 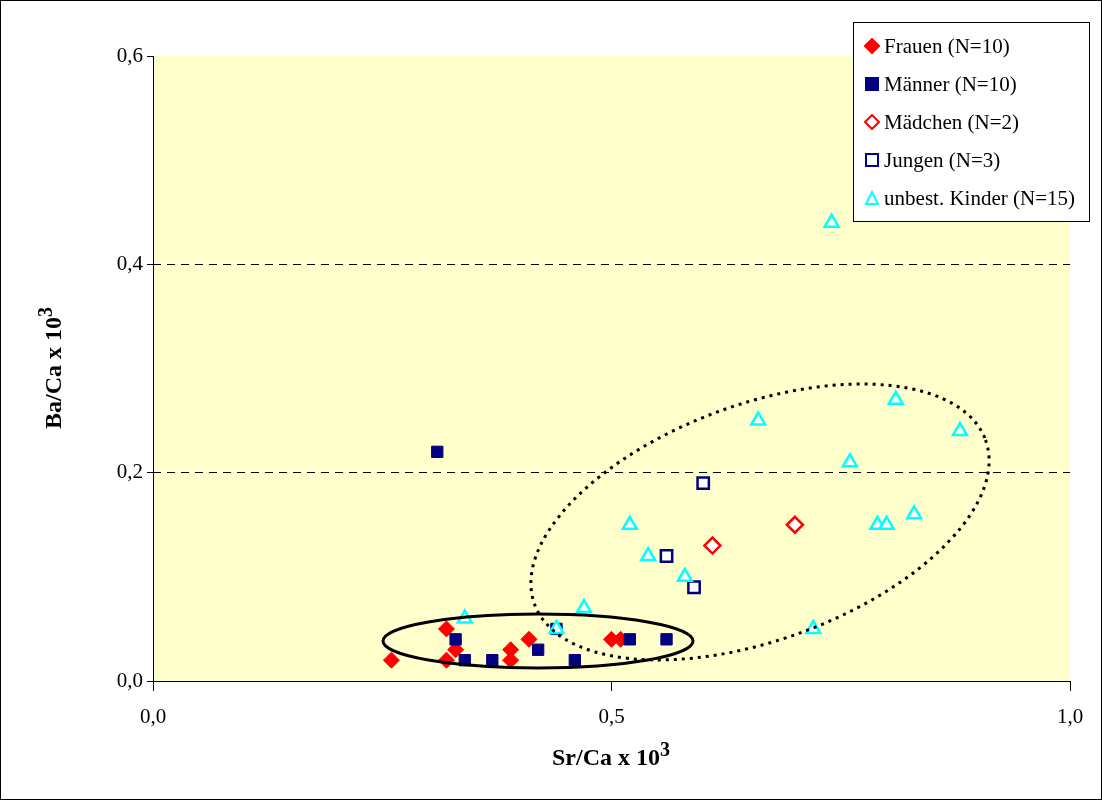 What do you see at coordinates (947, 46) in the screenshot?
I see `legend-label: Frauen (N=10)` at bounding box center [947, 46].